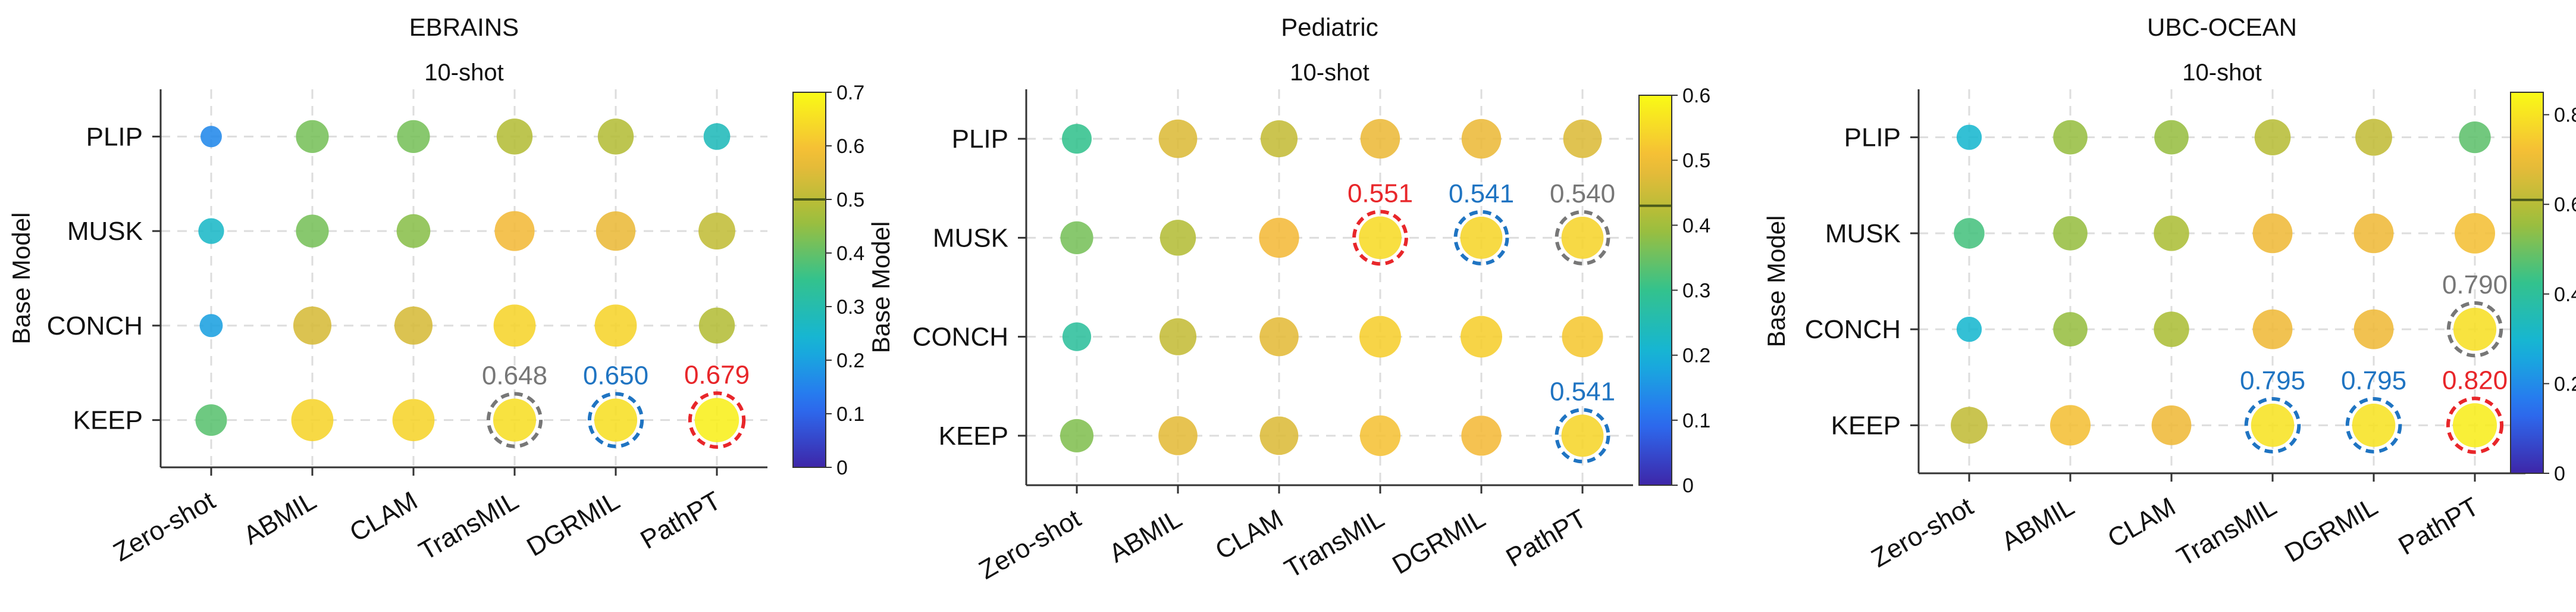 This screenshot has width=2576, height=612. Describe the element at coordinates (1546, 538) in the screenshot. I see `x-tick-label: PathPT` at that location.